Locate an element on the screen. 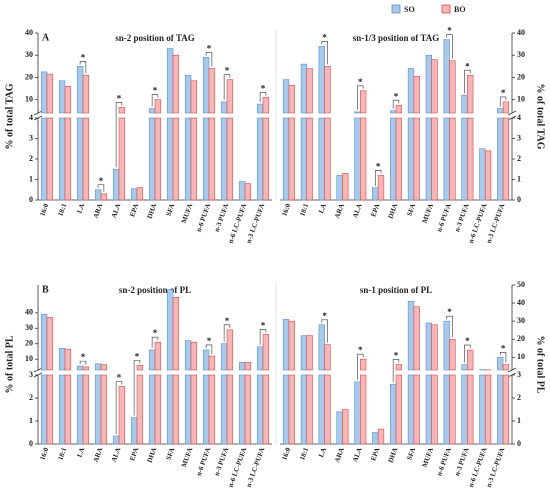 The width and height of the screenshot is (550, 492). y-tick-label: 10 is located at coordinates (29, 358).